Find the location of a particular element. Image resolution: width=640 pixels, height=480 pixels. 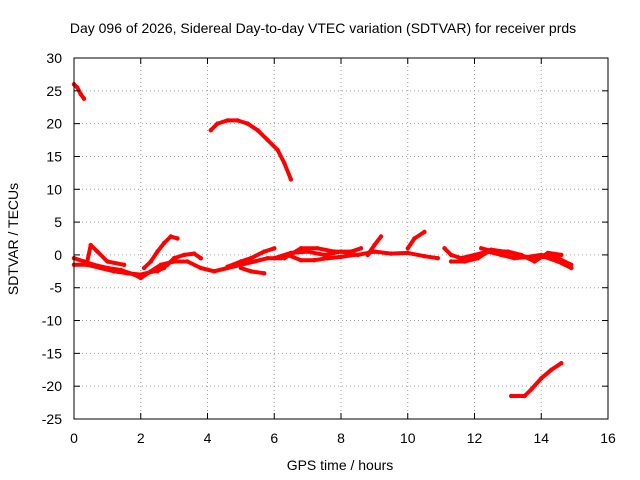

series-arc-o is located at coordinates (416, 240).